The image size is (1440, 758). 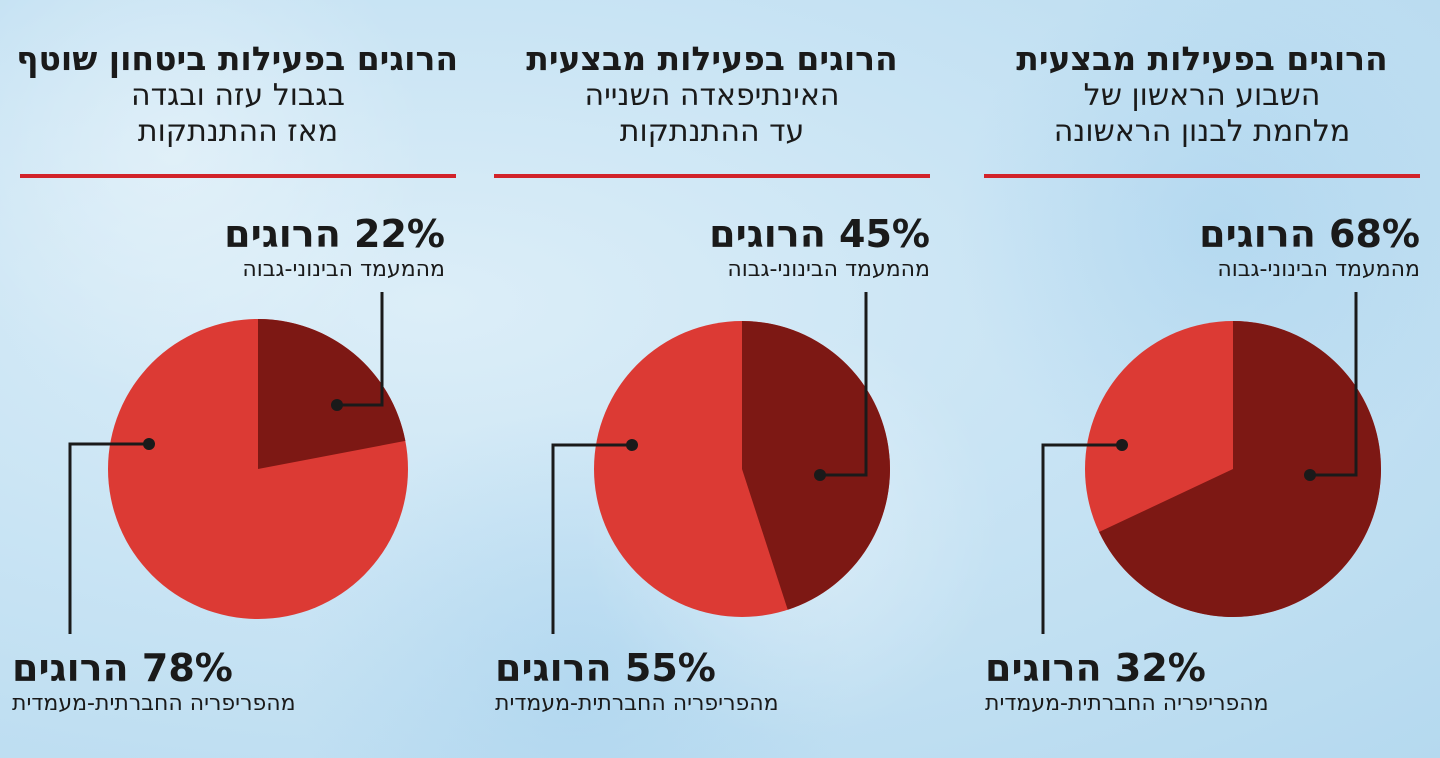 I want to click on panel-title-line: בגבול עזה ובגדה, so click(x=238, y=95).